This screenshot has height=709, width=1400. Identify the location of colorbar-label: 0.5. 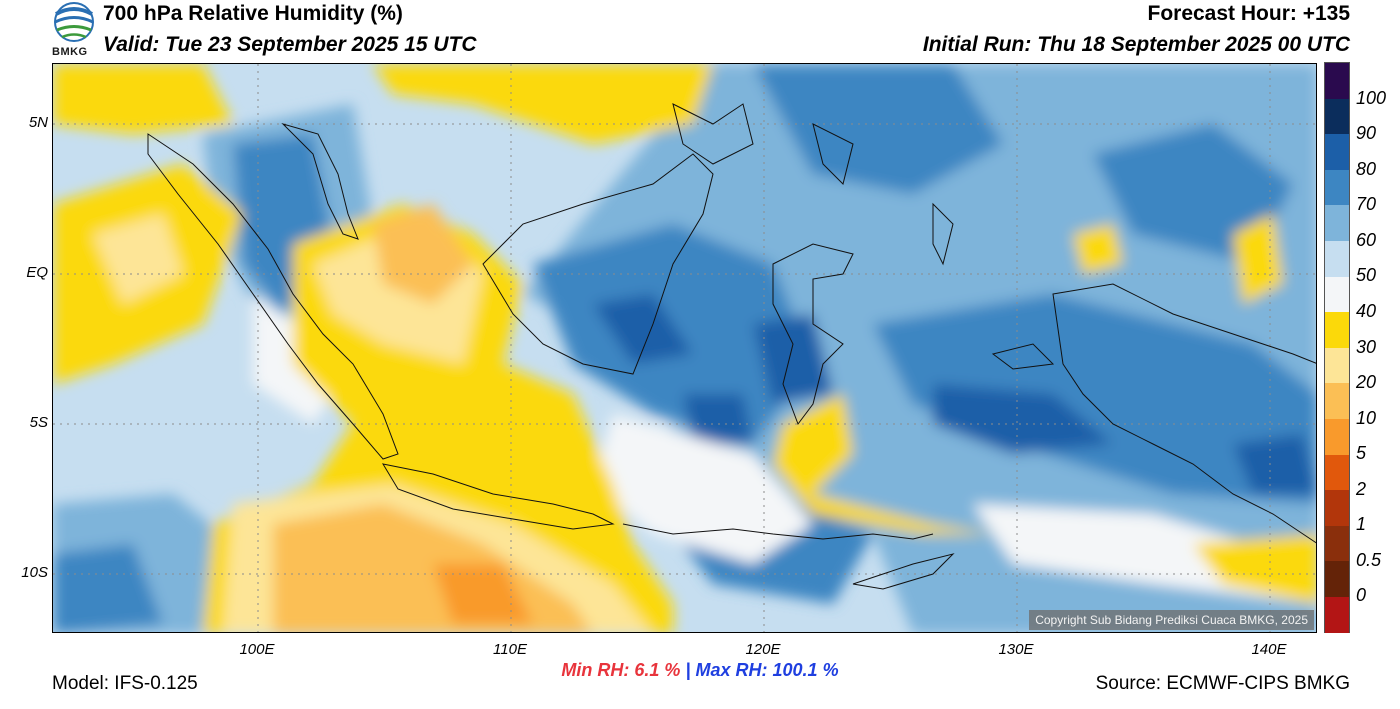
(1369, 560).